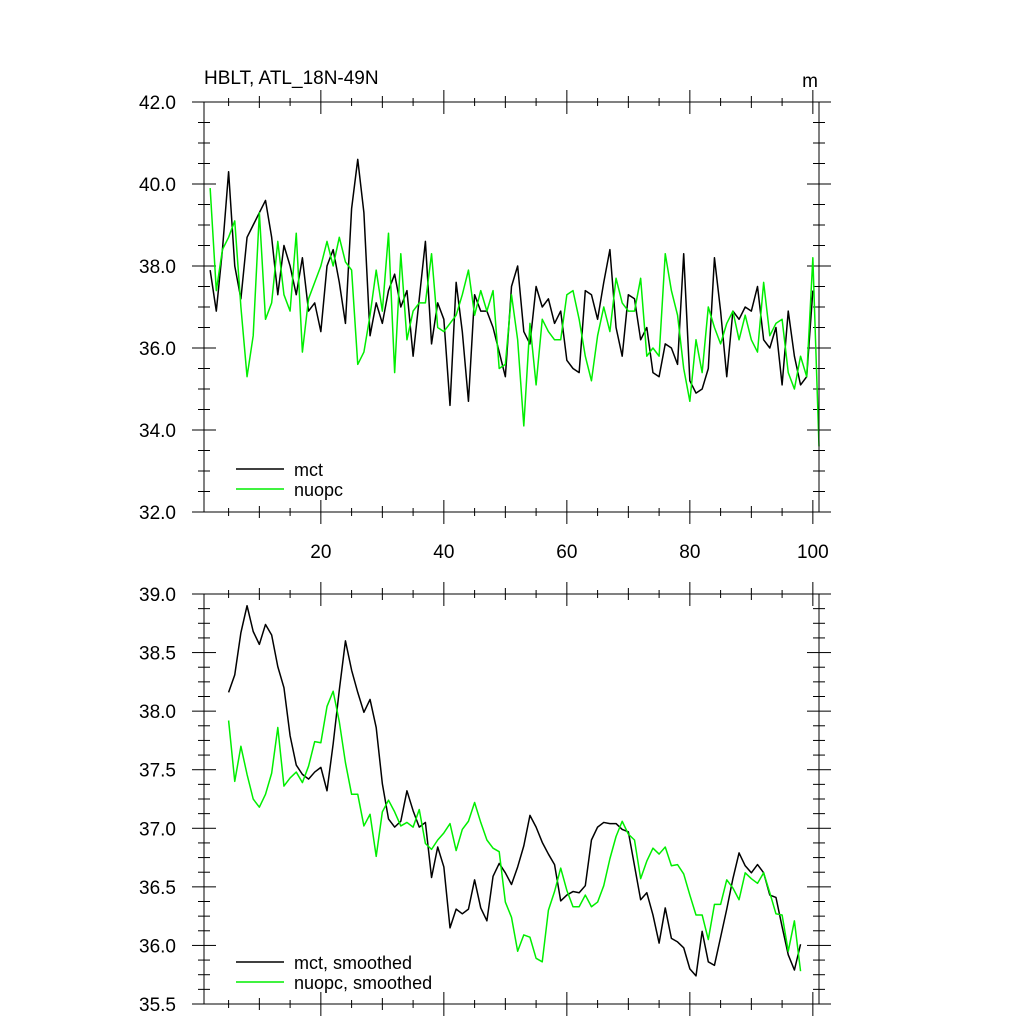  Describe the element at coordinates (813, 552) in the screenshot. I see `x-tick-label: 100` at that location.